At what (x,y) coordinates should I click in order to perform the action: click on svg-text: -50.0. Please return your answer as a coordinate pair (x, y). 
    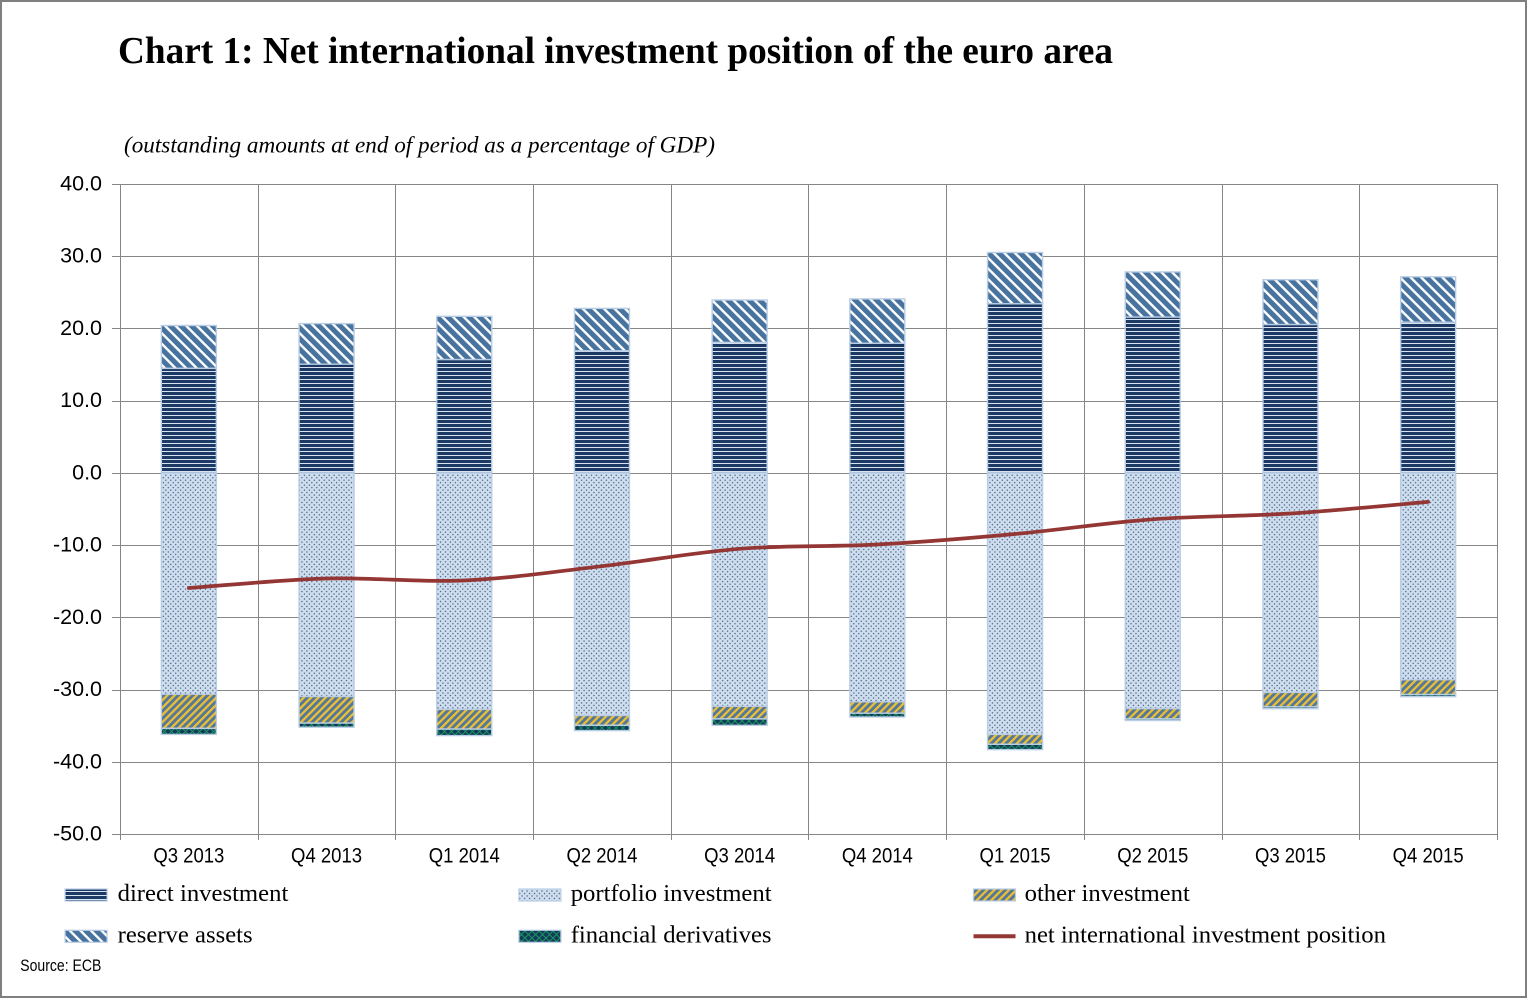
    Looking at the image, I should click on (77, 834).